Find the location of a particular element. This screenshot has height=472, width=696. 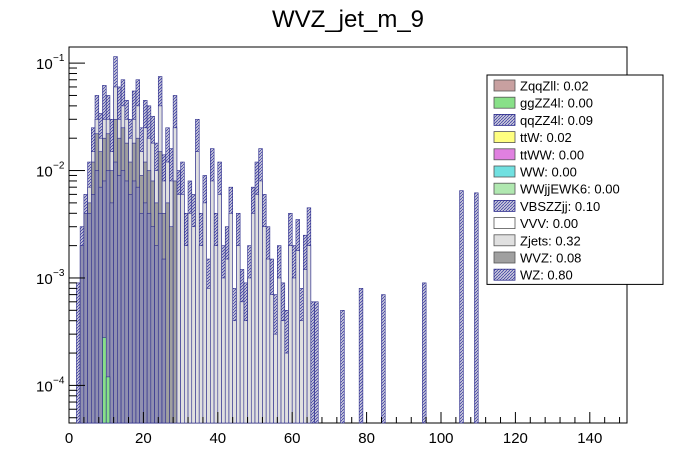

legend-entry: WW: 0.00 is located at coordinates (548, 172).